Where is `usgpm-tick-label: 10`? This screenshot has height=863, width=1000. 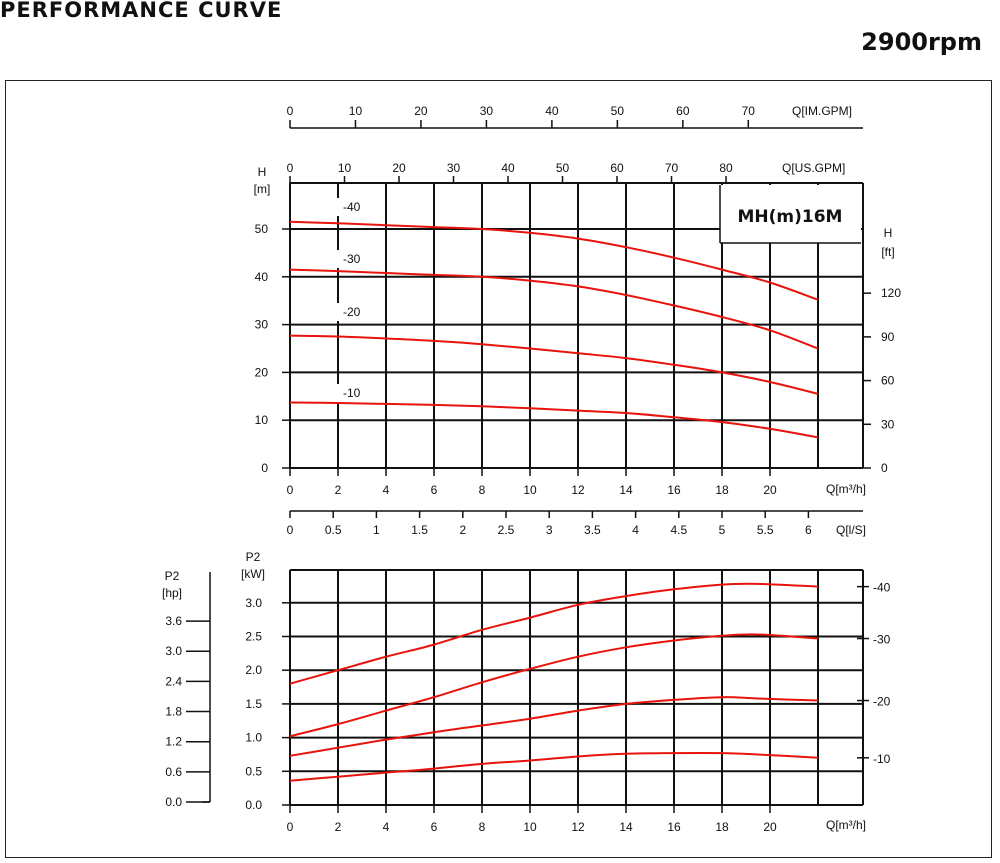
usgpm-tick-label: 10 is located at coordinates (345, 168).